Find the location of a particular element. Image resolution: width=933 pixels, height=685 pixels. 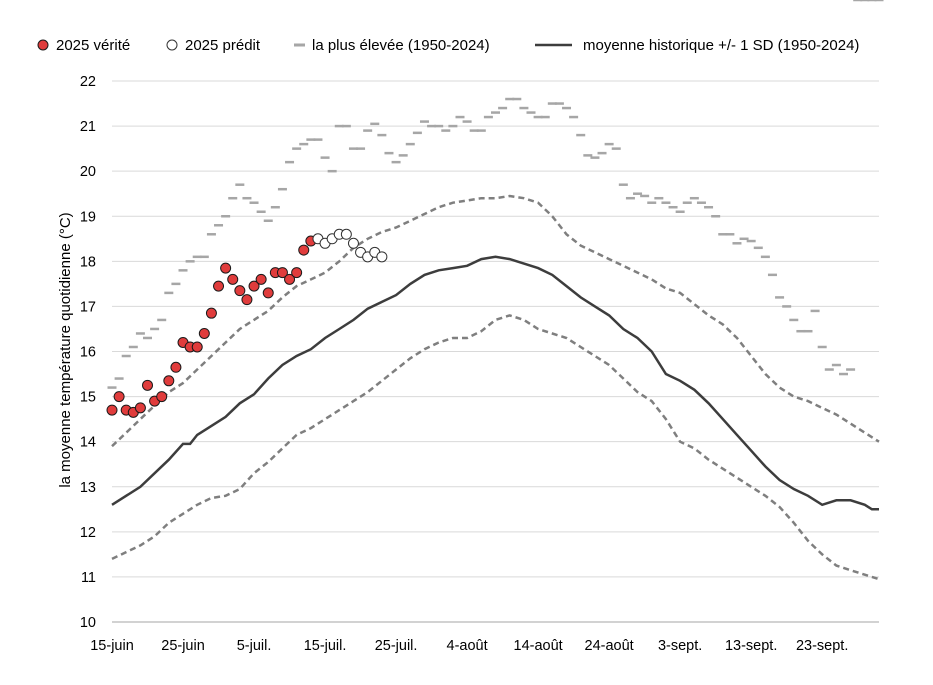

y-tick-label: 17 is located at coordinates (88, 307).